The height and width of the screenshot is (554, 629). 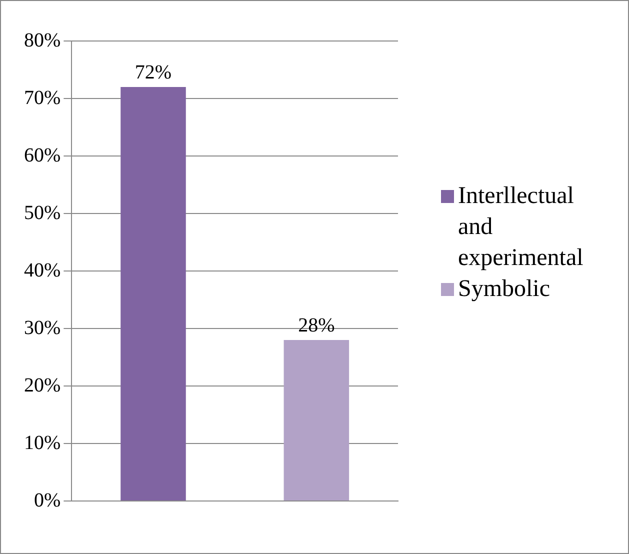 What do you see at coordinates (42, 155) in the screenshot?
I see `y-tick-label: 60%` at bounding box center [42, 155].